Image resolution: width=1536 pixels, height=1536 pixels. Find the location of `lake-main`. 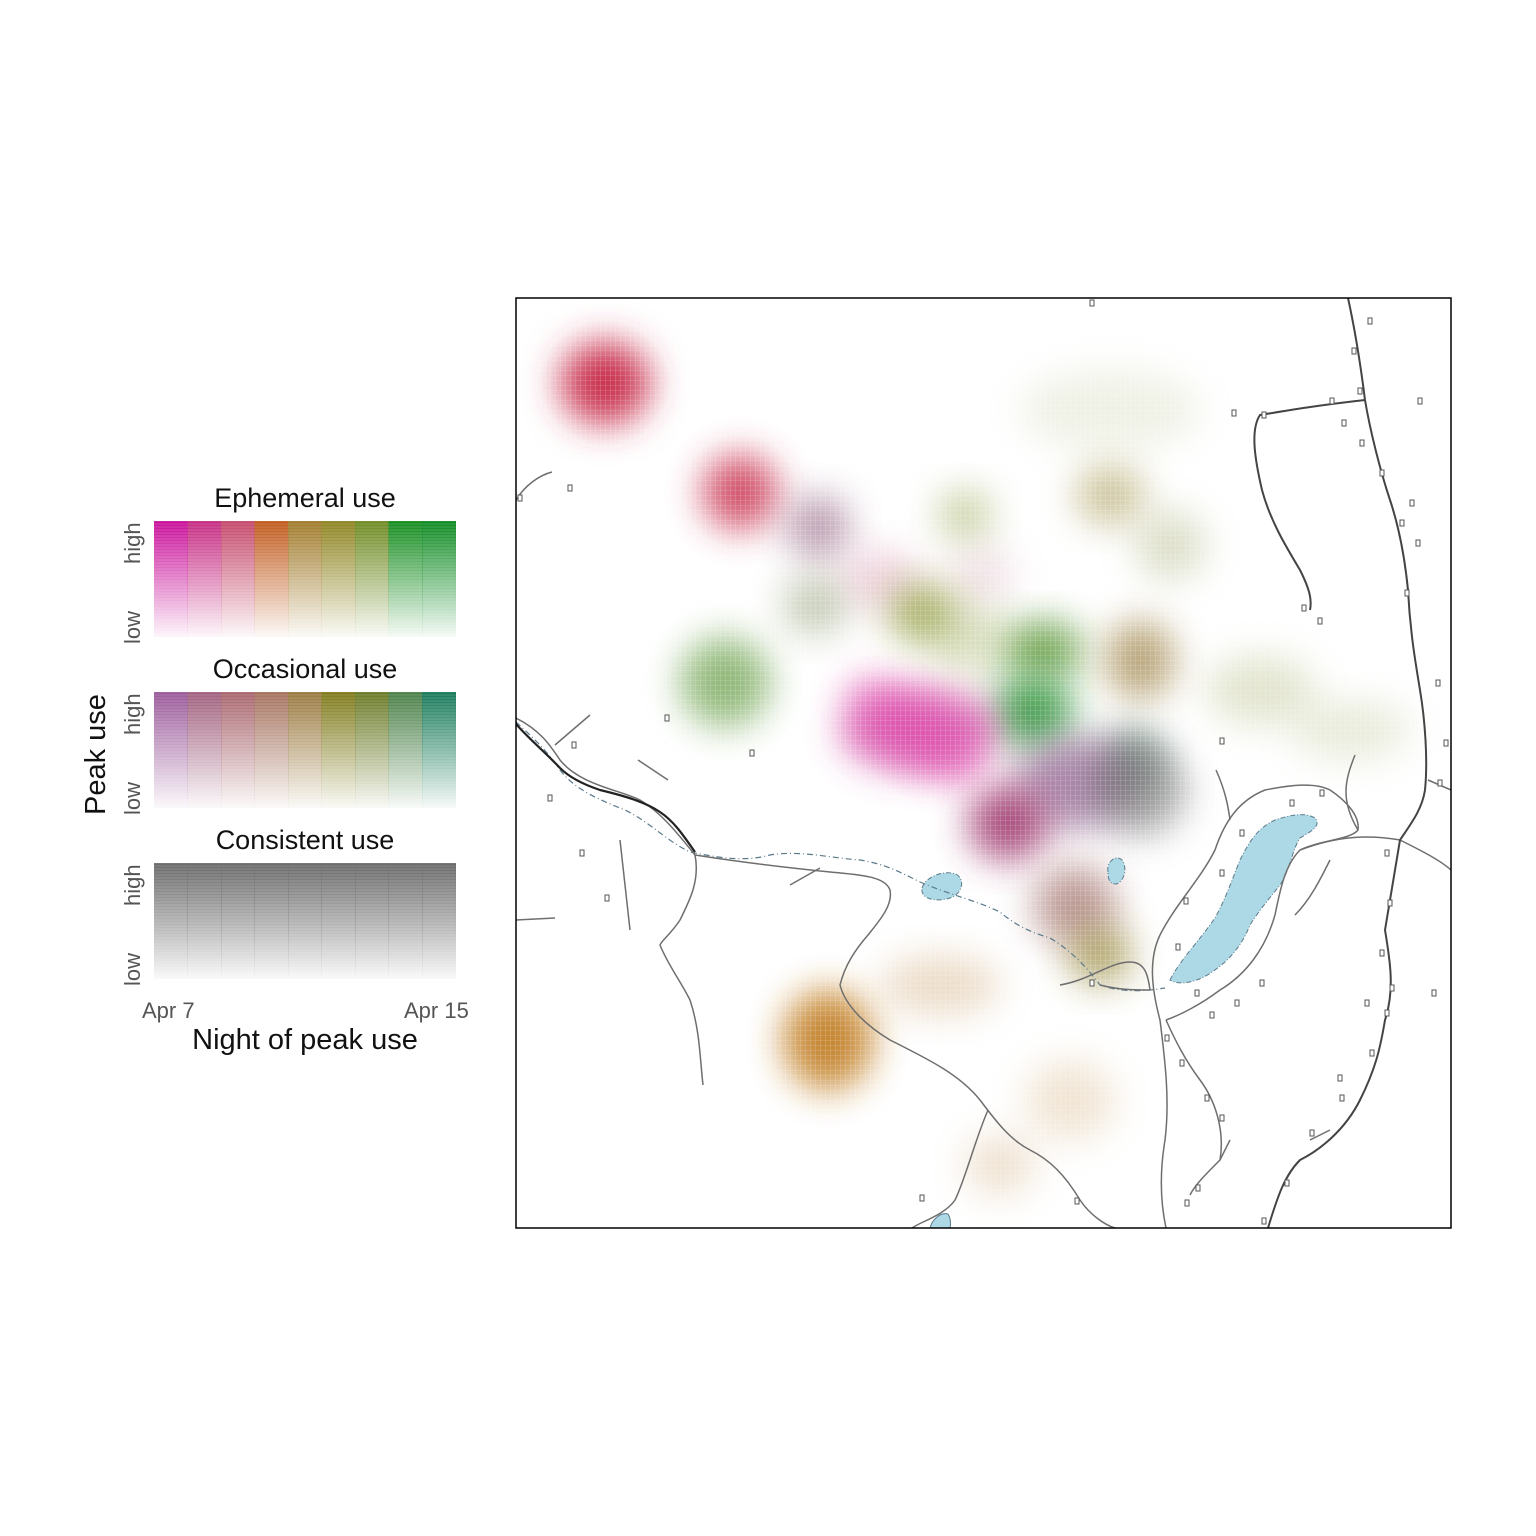

lake-main is located at coordinates (1243, 899).